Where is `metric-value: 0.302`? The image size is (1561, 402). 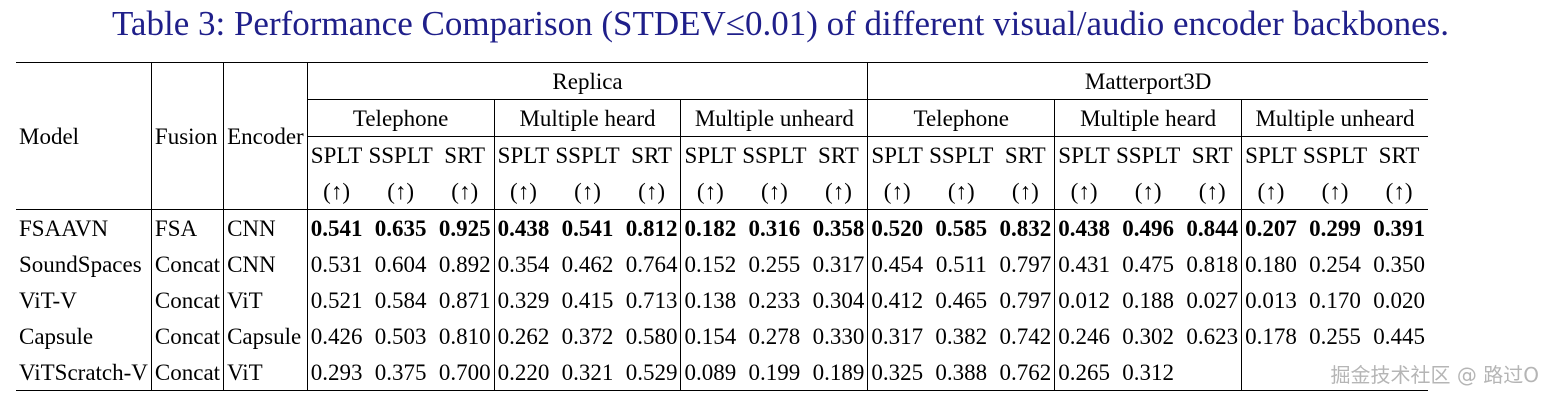
metric-value: 0.302 is located at coordinates (1148, 336).